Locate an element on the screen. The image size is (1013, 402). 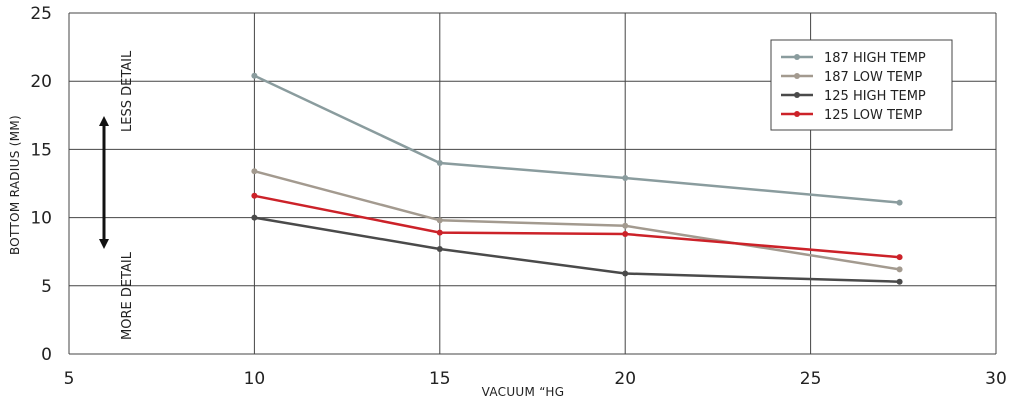
legend-item: 187 HIGH TEMP is located at coordinates (853, 58).